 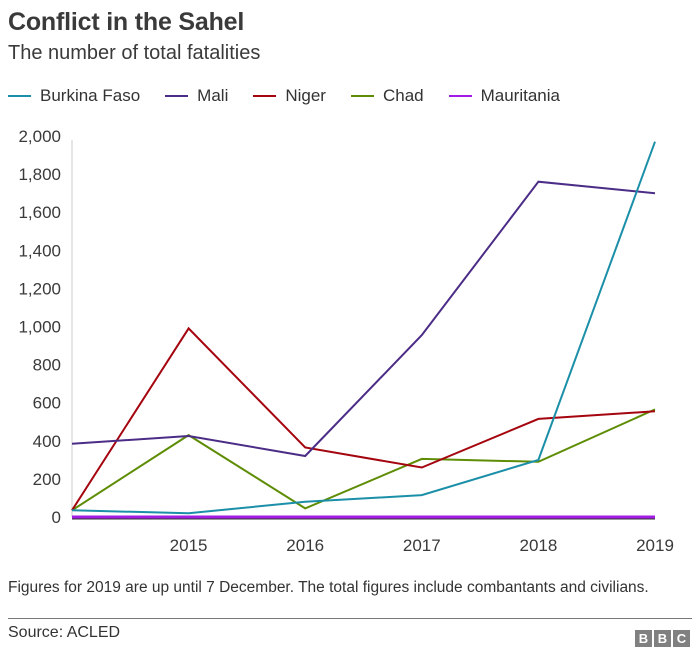 What do you see at coordinates (305, 545) in the screenshot?
I see `x-tick-label: 2016` at bounding box center [305, 545].